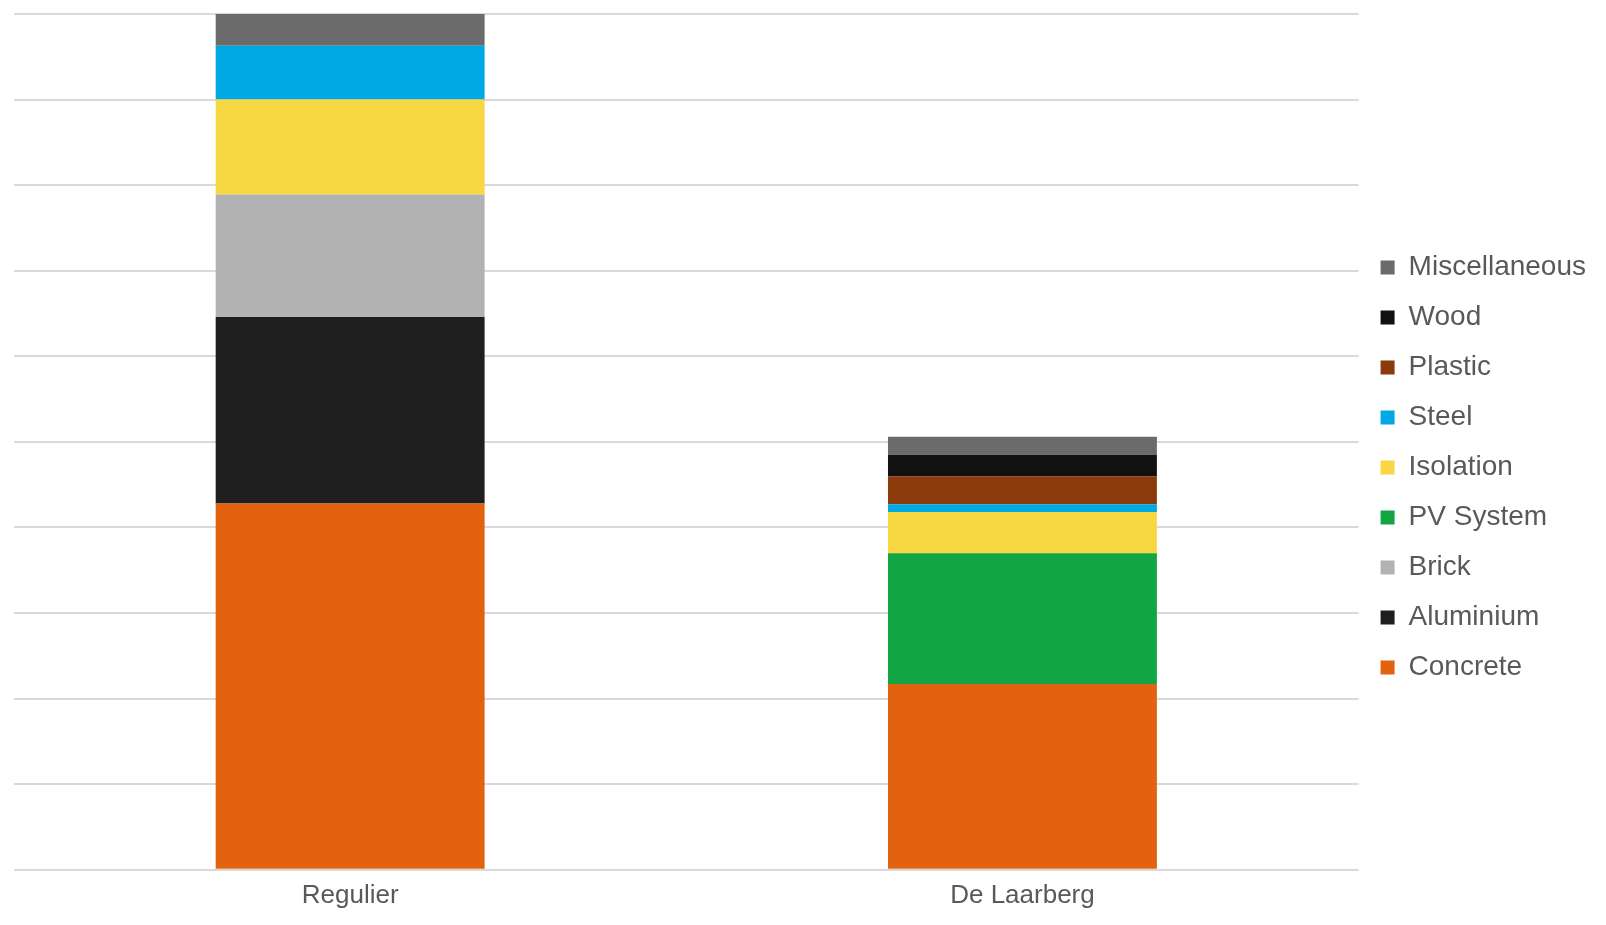  Describe the element at coordinates (350, 893) in the screenshot. I see `x-tick-label: Regulier` at that location.